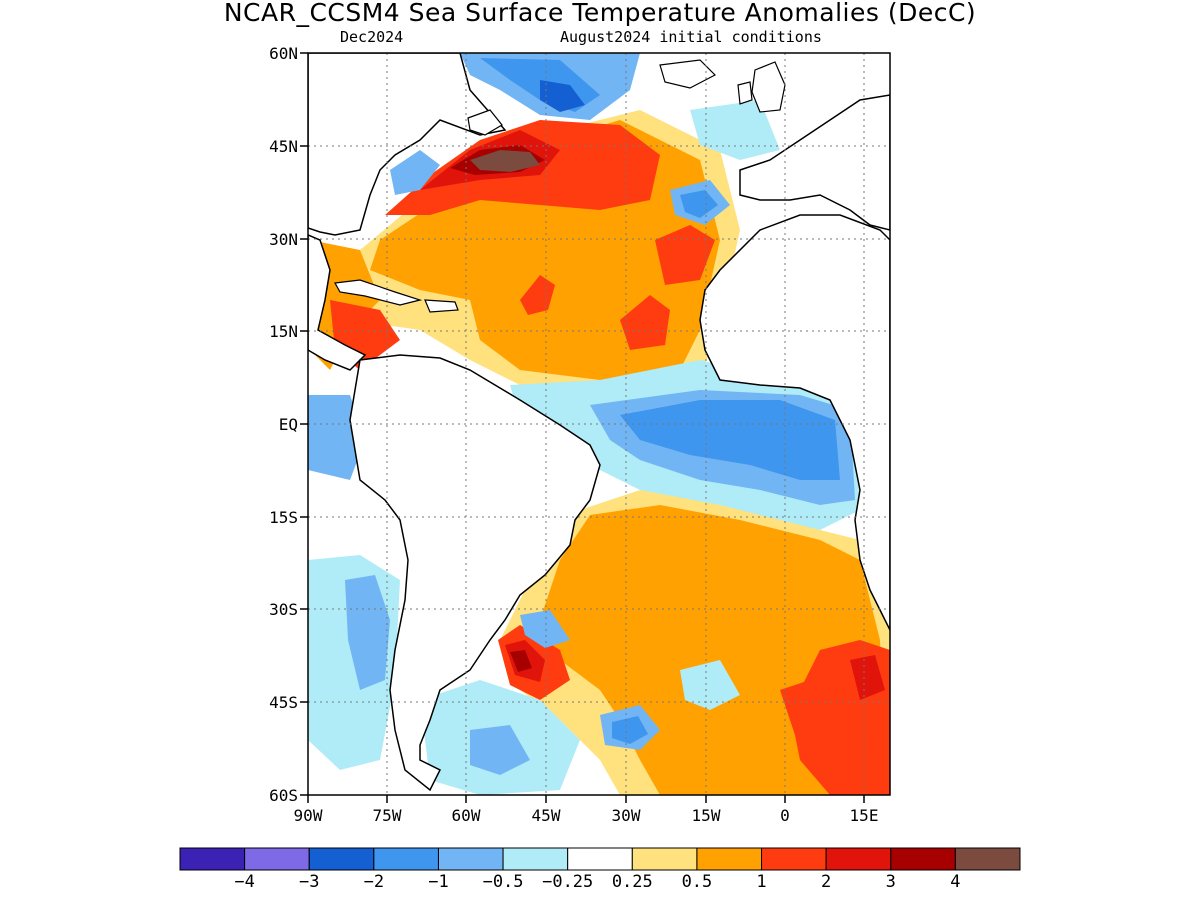 This screenshot has height=900, width=1200. Describe the element at coordinates (244, 882) in the screenshot. I see `colorbar-tick-label: −4` at that location.